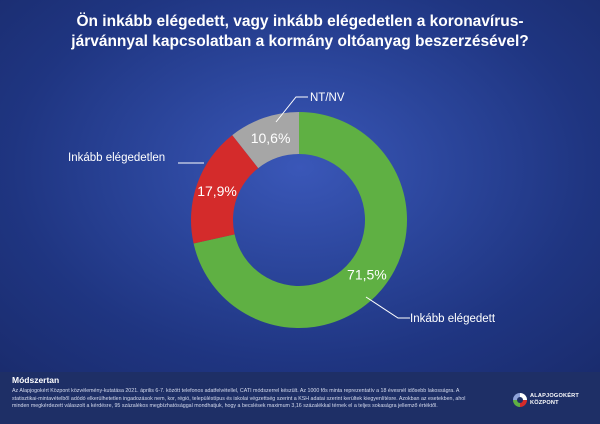  Describe the element at coordinates (453, 319) in the screenshot. I see `slice-category-label: Inkább elégedett` at that location.